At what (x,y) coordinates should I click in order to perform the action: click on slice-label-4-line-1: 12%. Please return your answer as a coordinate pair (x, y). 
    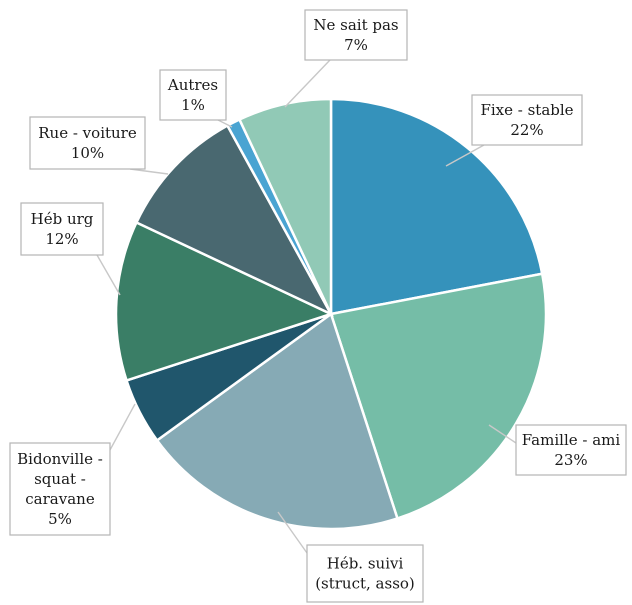
    Looking at the image, I should click on (61, 239).